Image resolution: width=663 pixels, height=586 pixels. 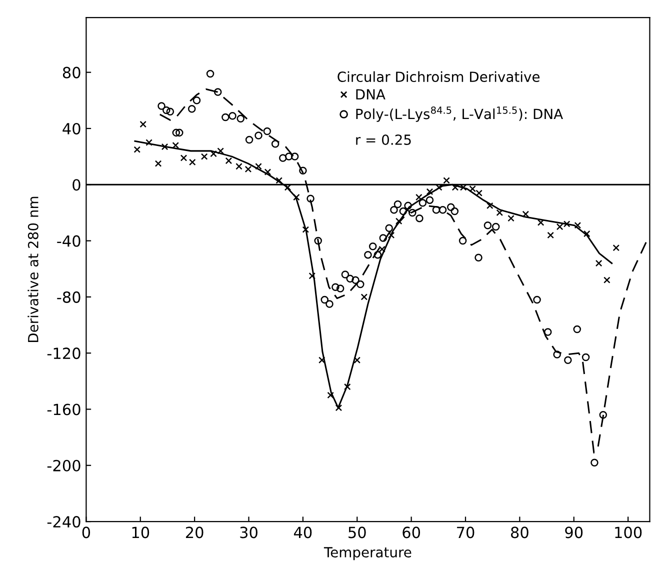 I want to click on x-tick-label: 40, so click(x=303, y=532).